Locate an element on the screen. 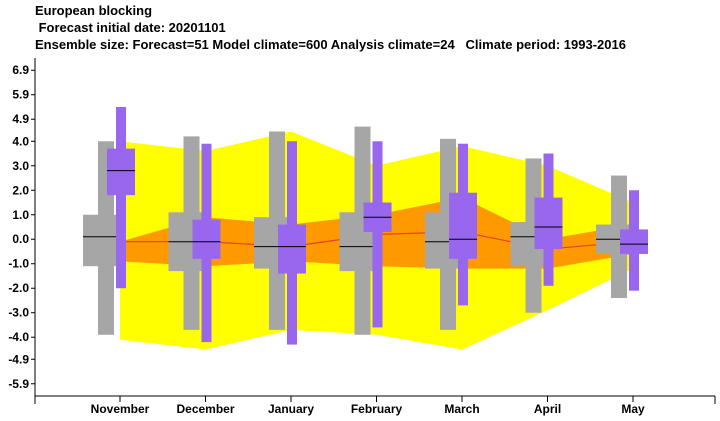  y-tick-label: -5.9 is located at coordinates (18, 384).